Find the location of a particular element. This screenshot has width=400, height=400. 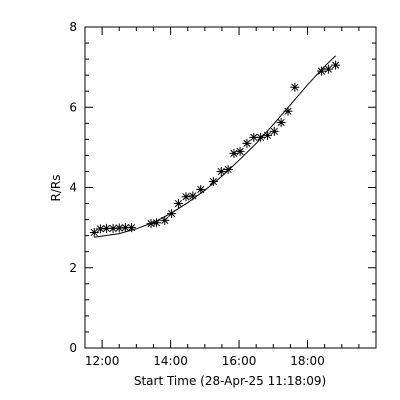

x-tick-label: 12:00 is located at coordinates (102, 361).